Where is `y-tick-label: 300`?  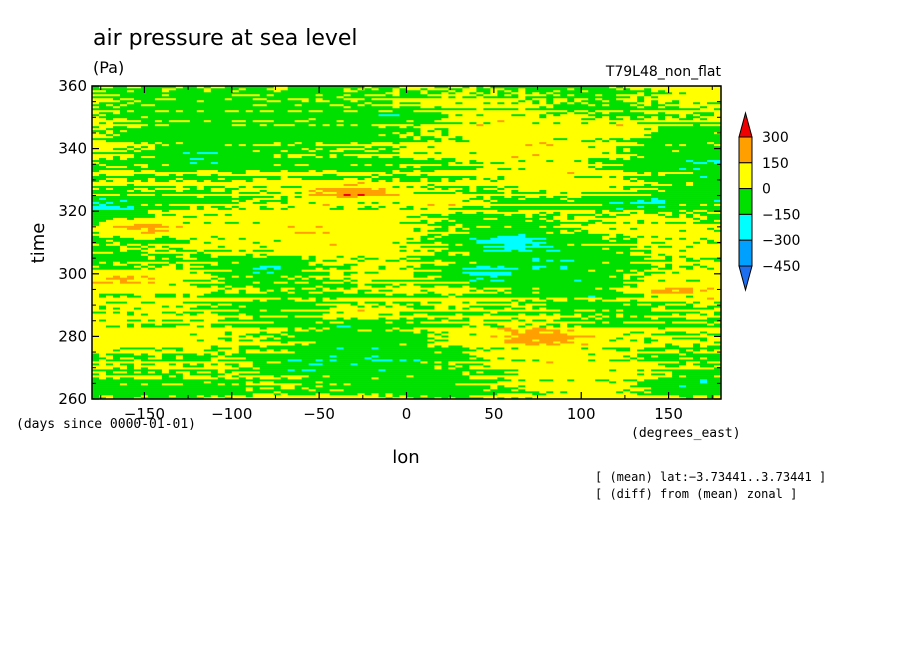
y-tick-label: 300 is located at coordinates (72, 274).